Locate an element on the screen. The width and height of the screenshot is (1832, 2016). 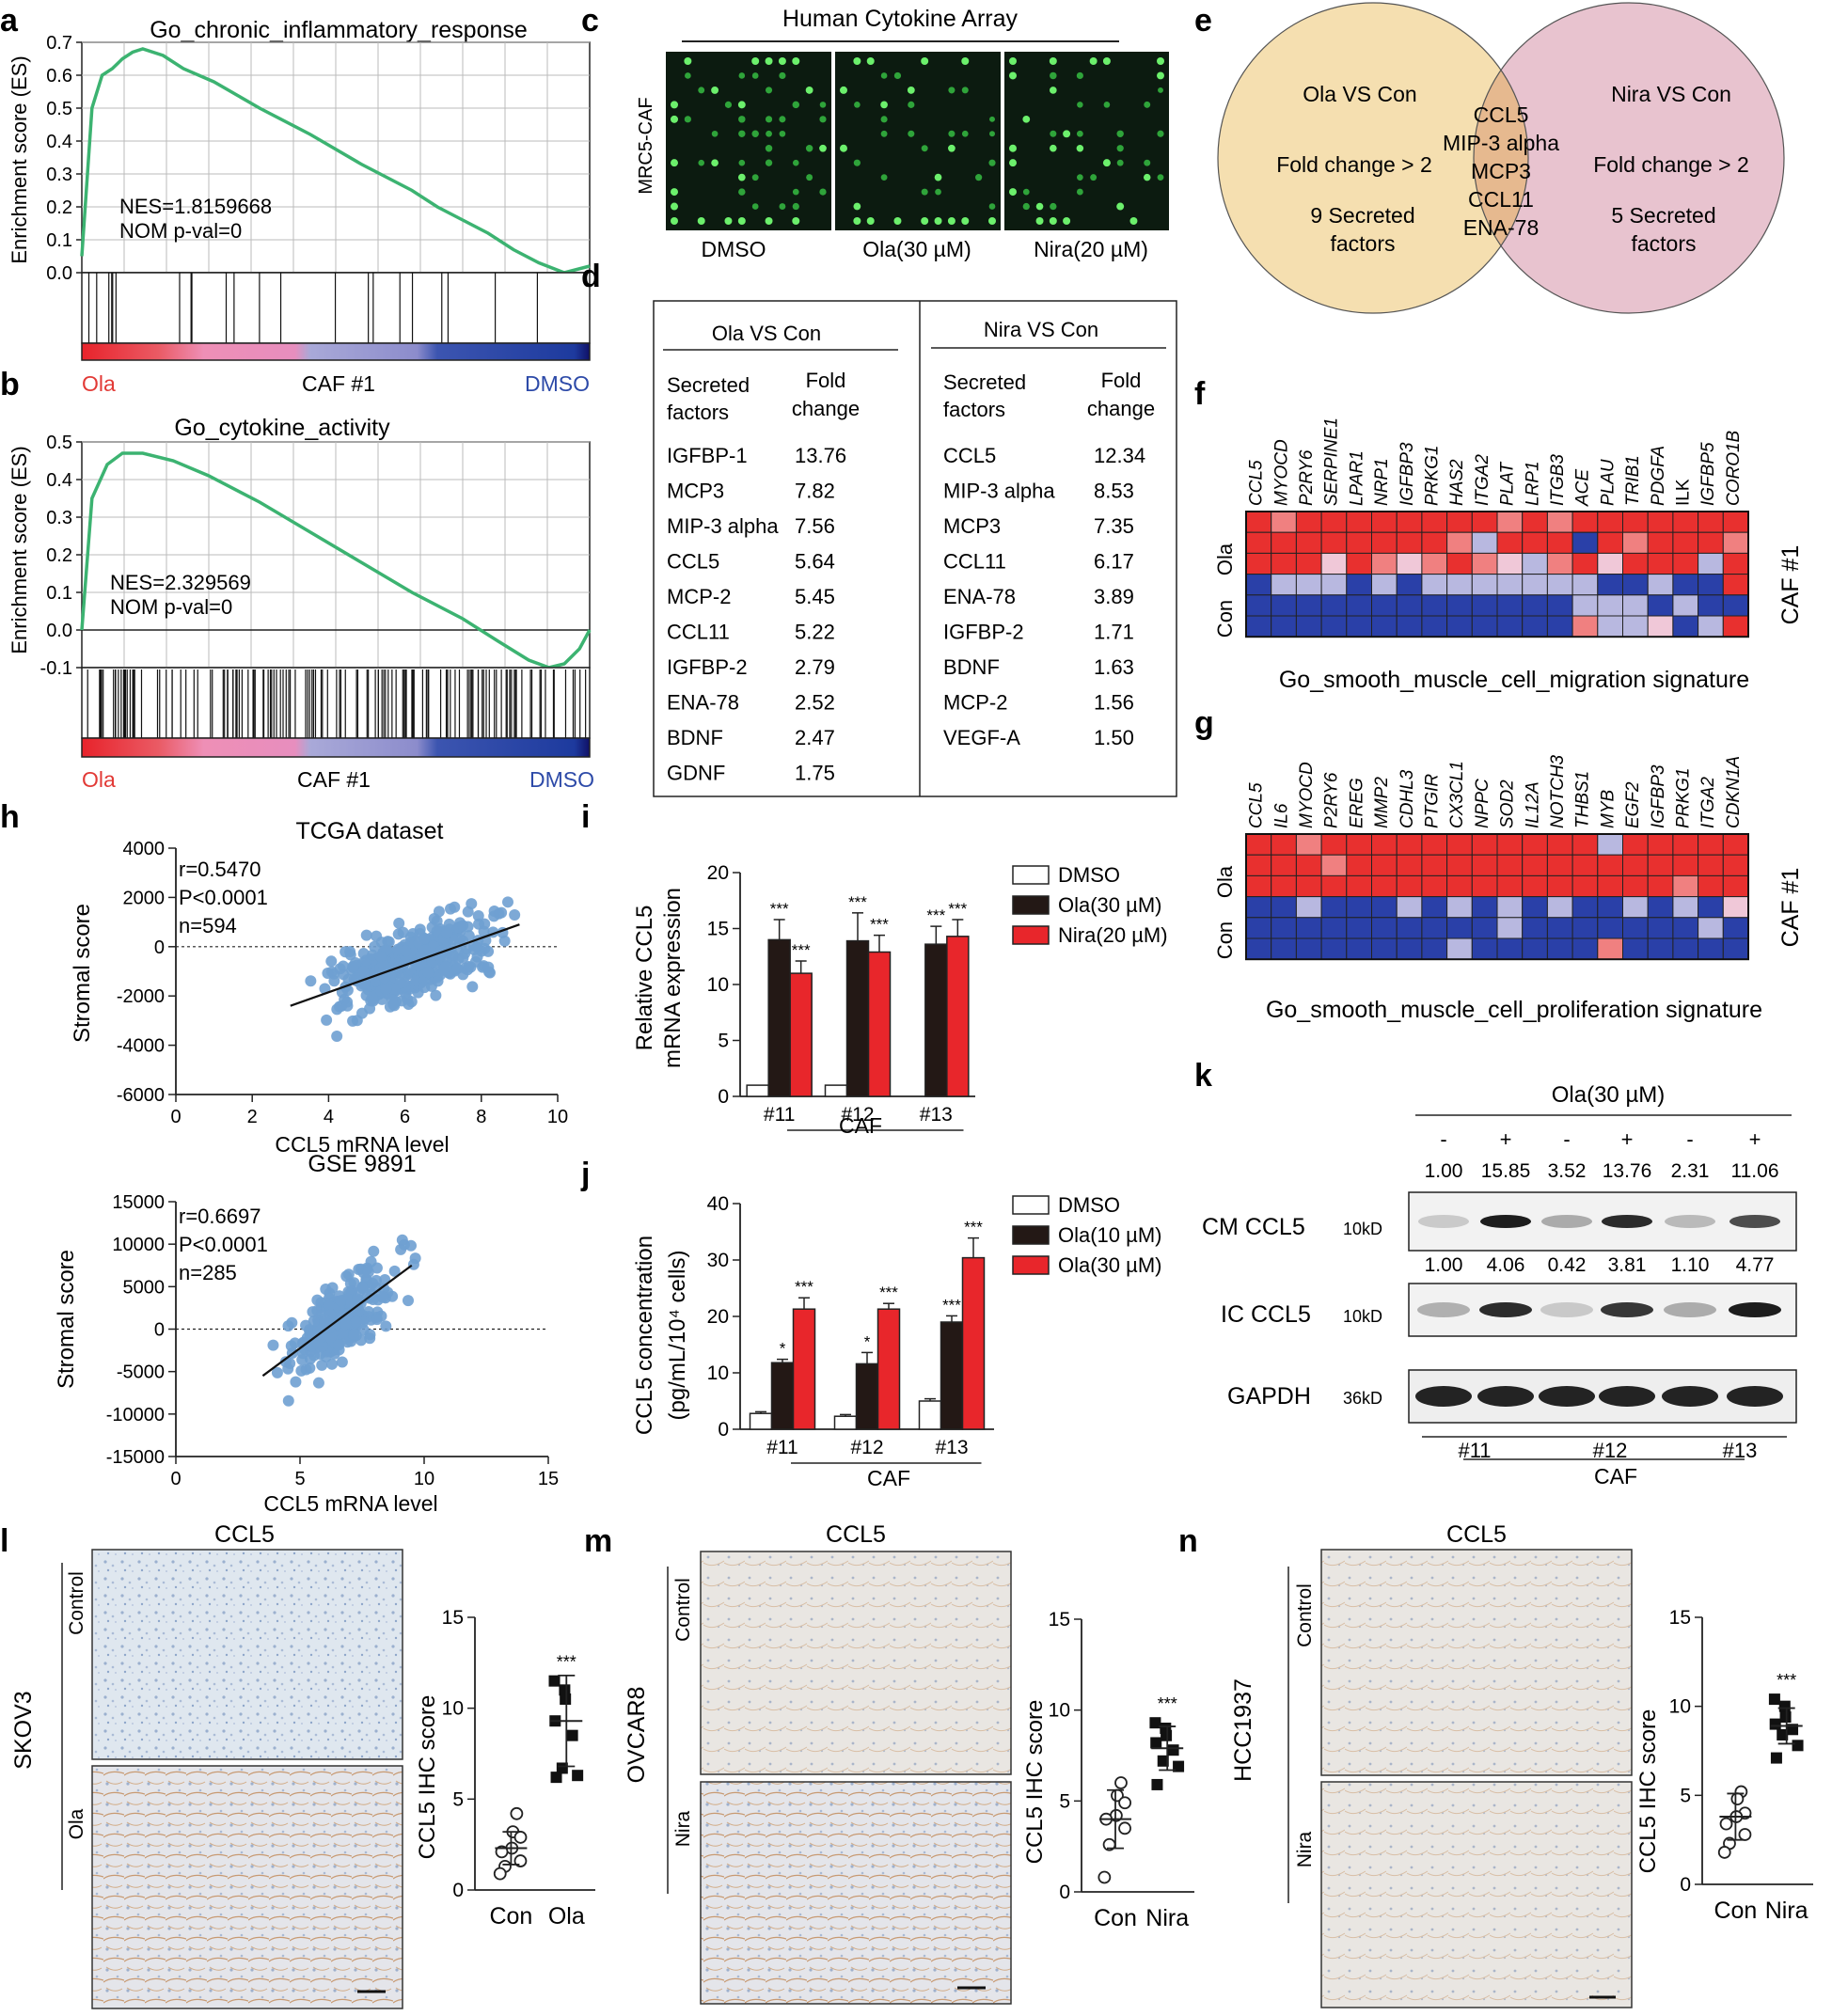
right-row-factor: MCP3 is located at coordinates (972, 526).